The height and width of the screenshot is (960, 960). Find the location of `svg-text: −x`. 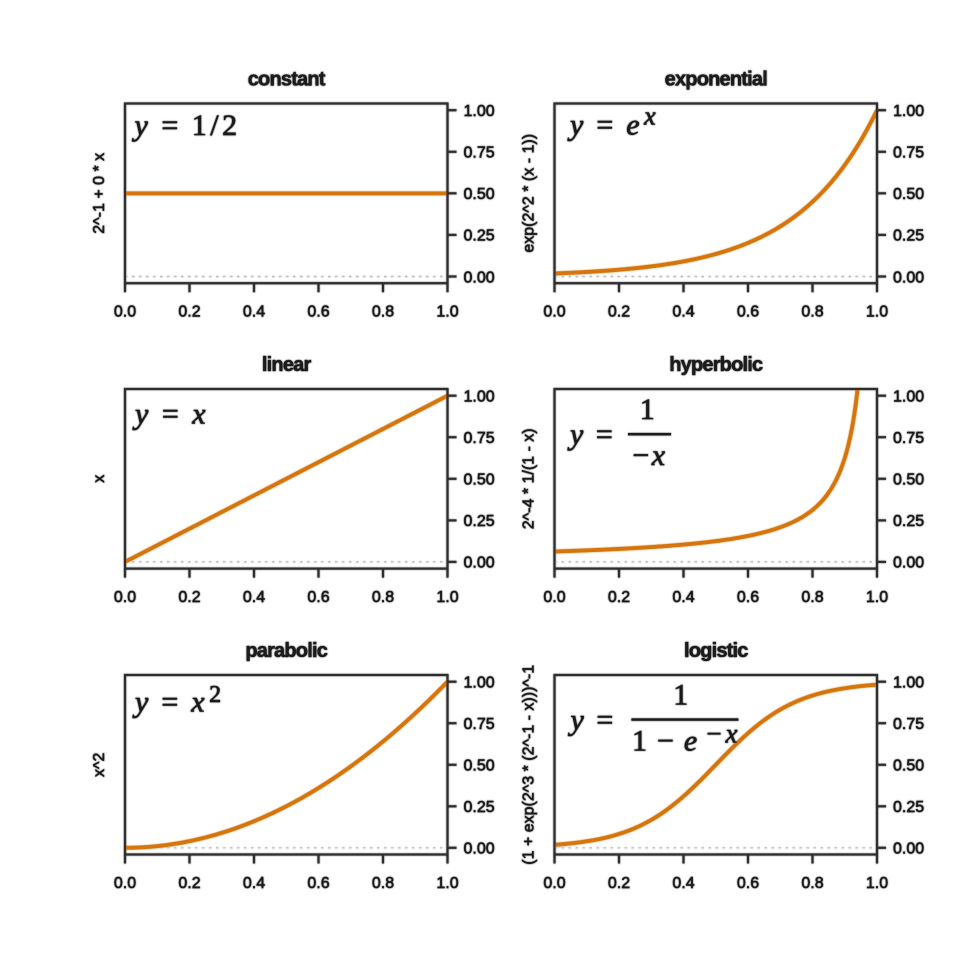

svg-text: −x is located at coordinates (649, 455).